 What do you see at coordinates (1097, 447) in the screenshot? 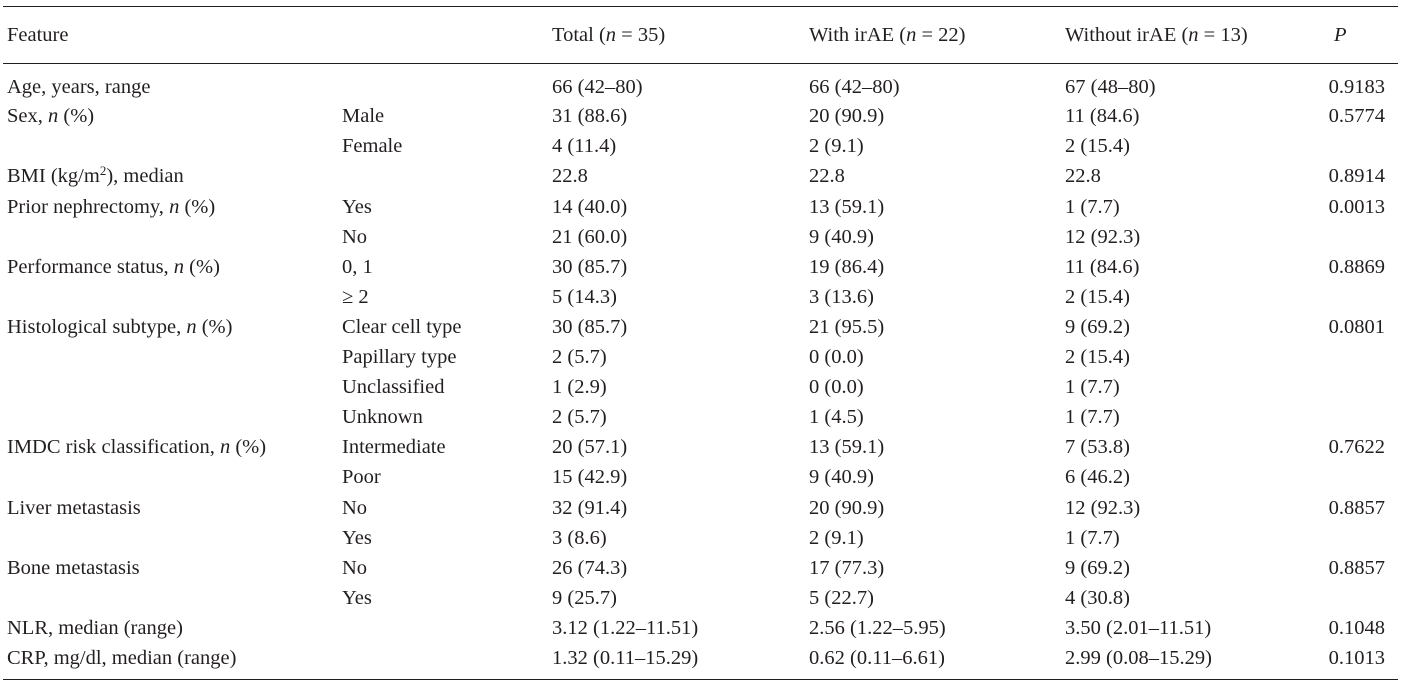
I see `without-irae-cell: 7 (53.8)` at bounding box center [1097, 447].